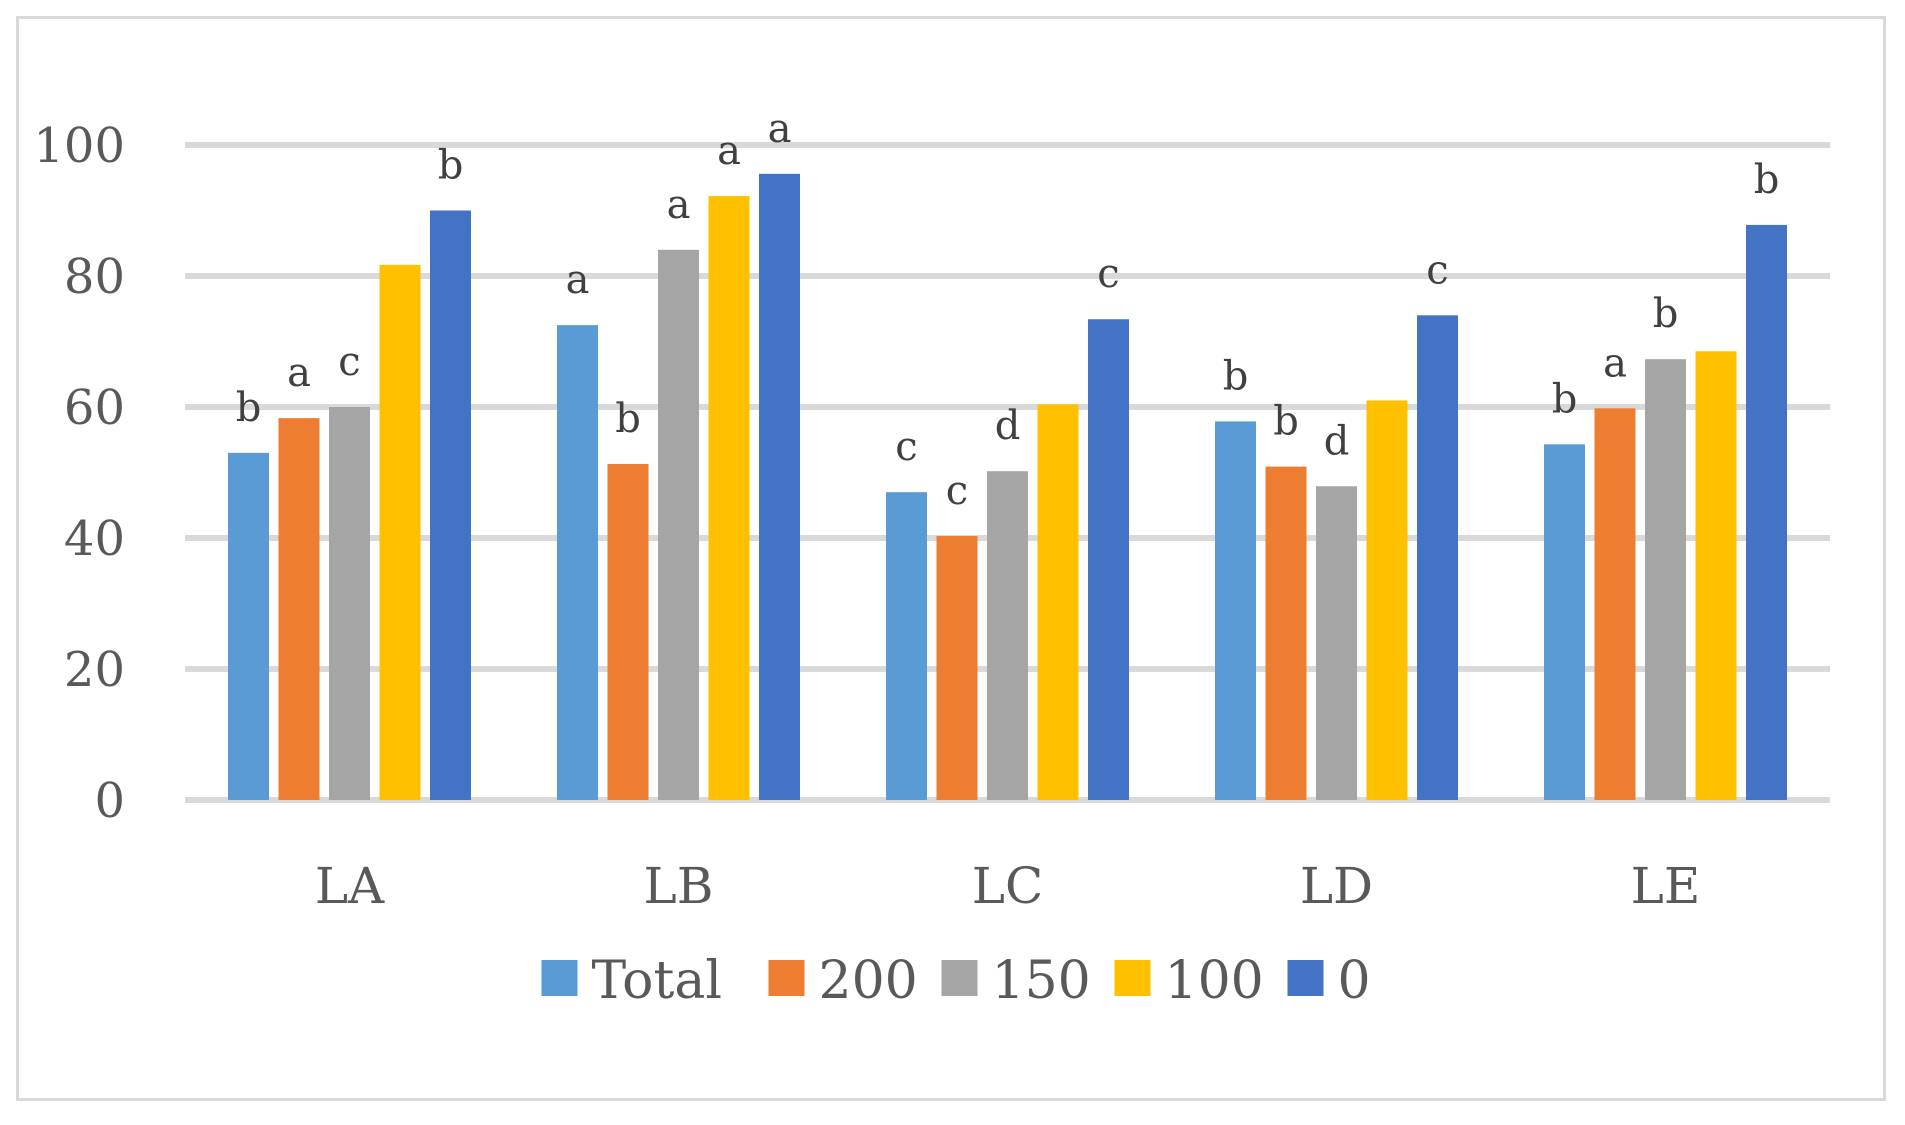  Describe the element at coordinates (79, 473) in the screenshot. I see `y-axis-tick-labels: 0 20 40 60 80 100` at that location.